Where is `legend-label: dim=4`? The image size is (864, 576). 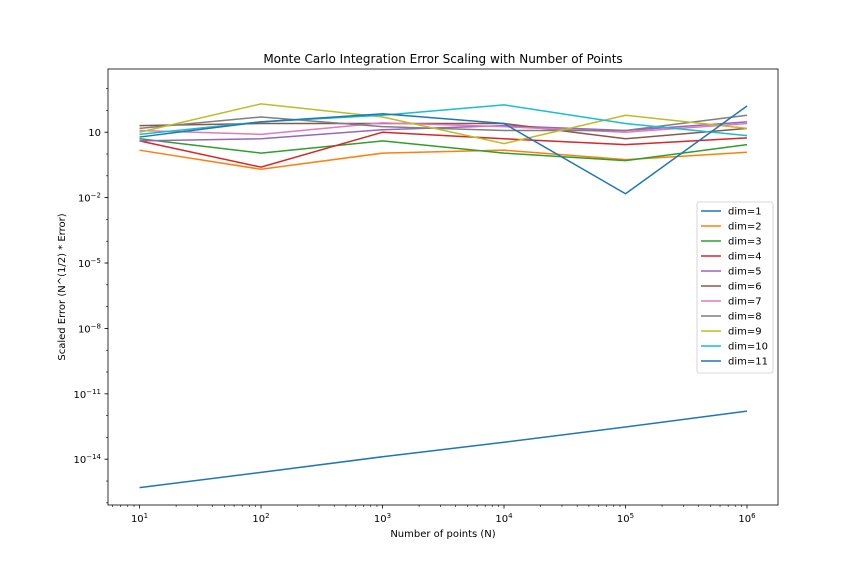 legend-label: dim=4 is located at coordinates (745, 257).